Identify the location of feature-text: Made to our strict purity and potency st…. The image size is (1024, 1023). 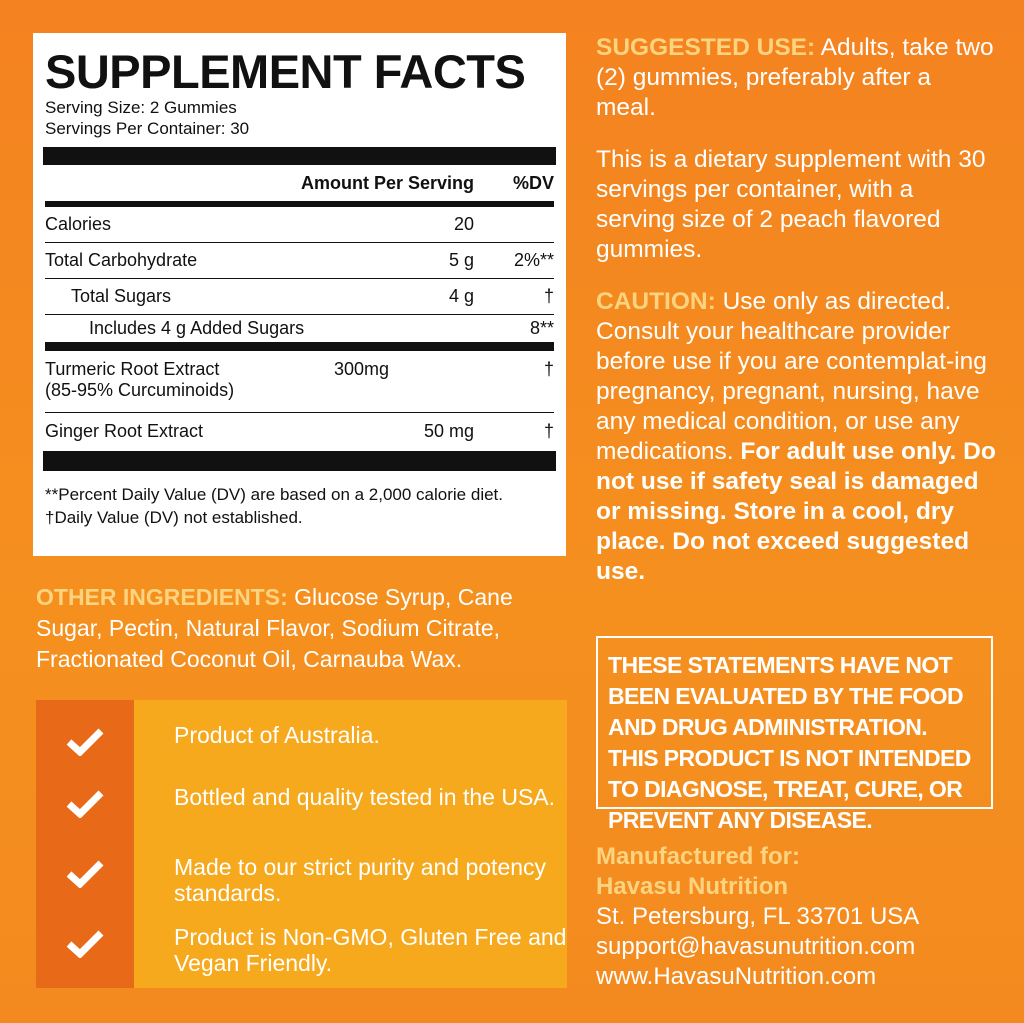
(360, 880).